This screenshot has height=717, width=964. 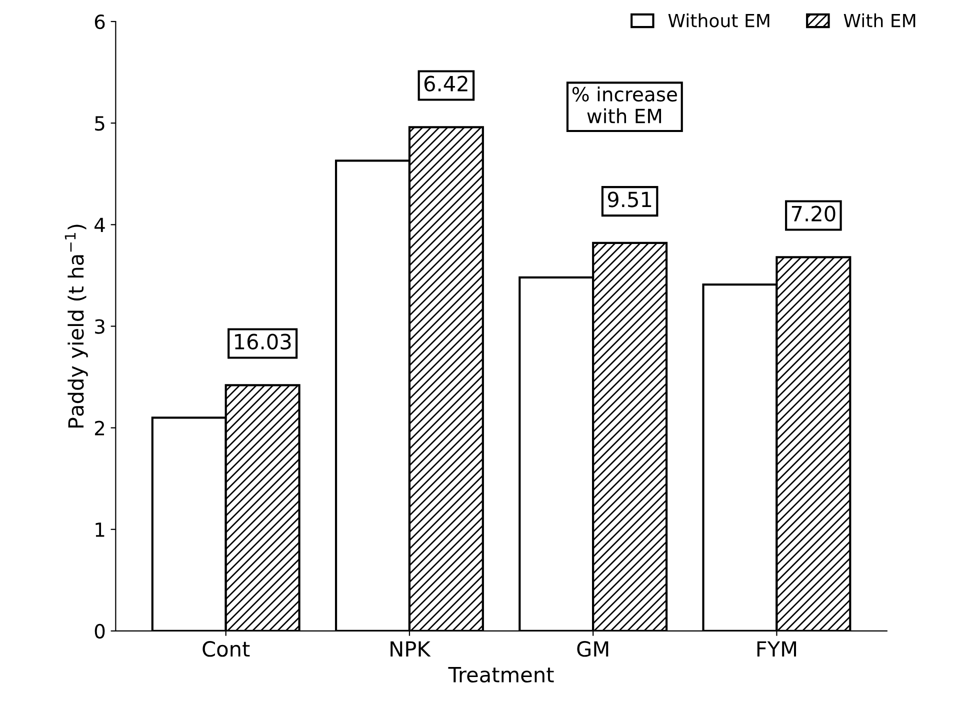 What do you see at coordinates (99, 22) in the screenshot?
I see `y-tick-label: 6` at bounding box center [99, 22].